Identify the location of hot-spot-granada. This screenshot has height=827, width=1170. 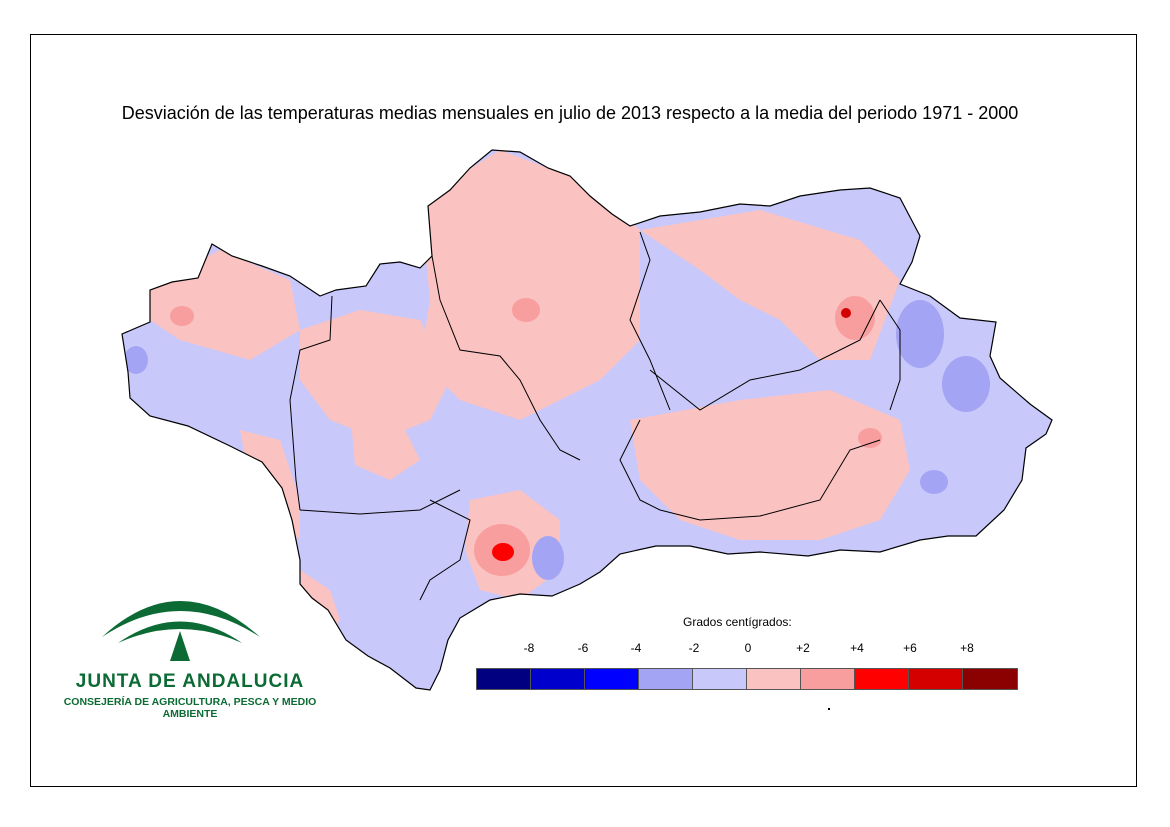
(503, 552).